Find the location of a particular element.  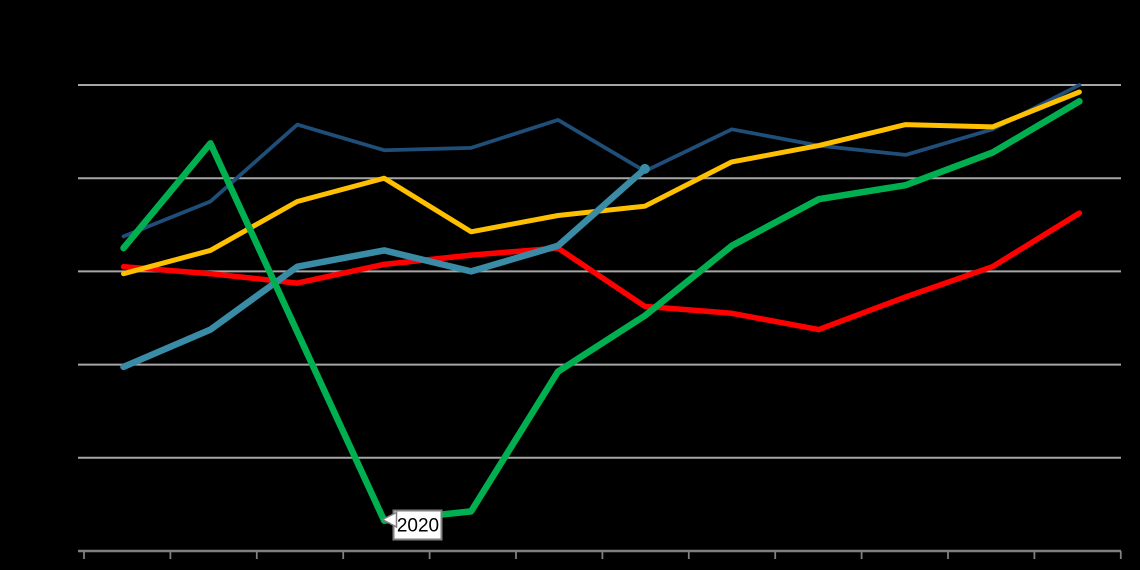

annotation-label: 2020 is located at coordinates (418, 526).